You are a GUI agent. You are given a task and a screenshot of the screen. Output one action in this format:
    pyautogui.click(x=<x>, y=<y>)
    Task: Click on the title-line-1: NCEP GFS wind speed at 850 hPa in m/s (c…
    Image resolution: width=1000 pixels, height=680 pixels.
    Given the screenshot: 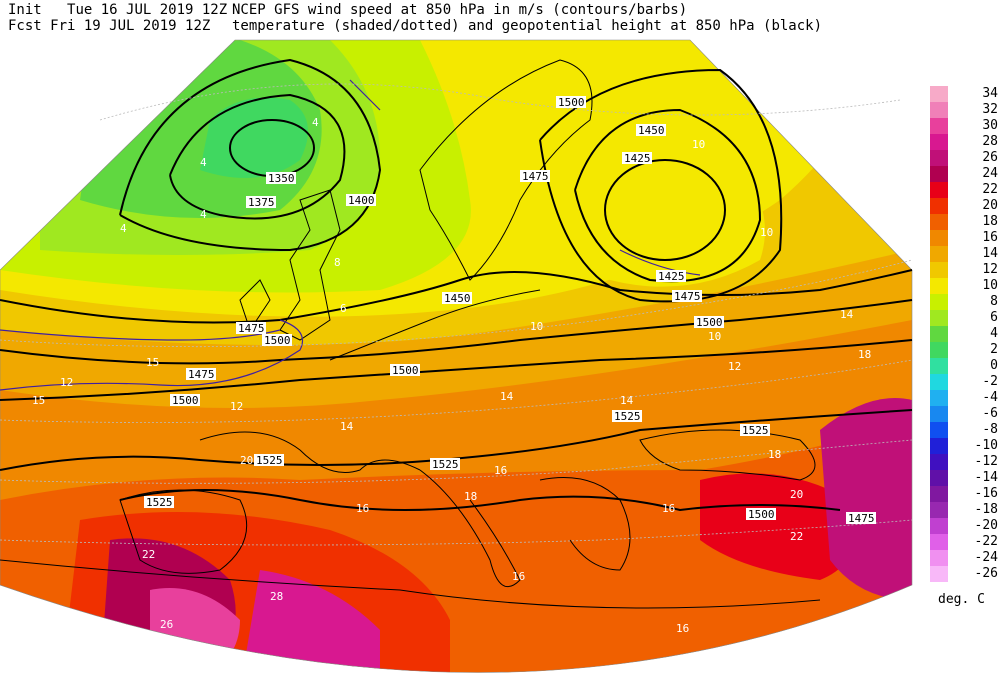 What is the action you would take?
    pyautogui.click(x=460, y=10)
    